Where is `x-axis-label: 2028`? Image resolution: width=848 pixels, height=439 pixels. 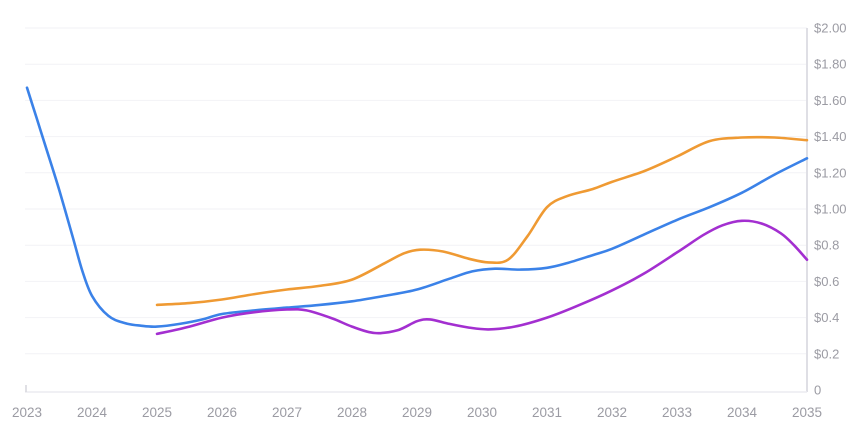
x-axis-label: 2028 is located at coordinates (352, 412).